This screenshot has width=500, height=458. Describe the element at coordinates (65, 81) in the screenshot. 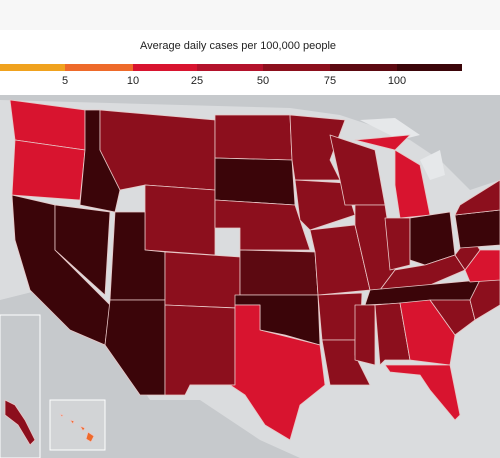

I see `legend-tick-label: 5` at that location.